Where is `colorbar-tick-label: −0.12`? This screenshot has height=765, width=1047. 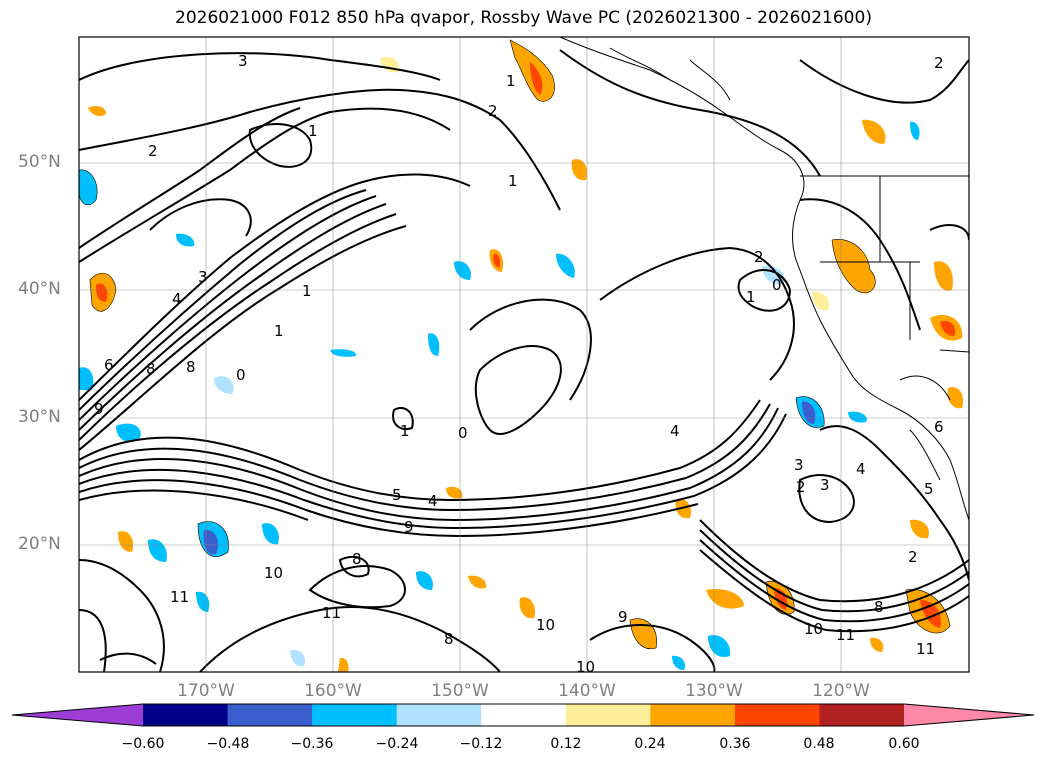
colorbar-tick-label: −0.12 is located at coordinates (481, 744).